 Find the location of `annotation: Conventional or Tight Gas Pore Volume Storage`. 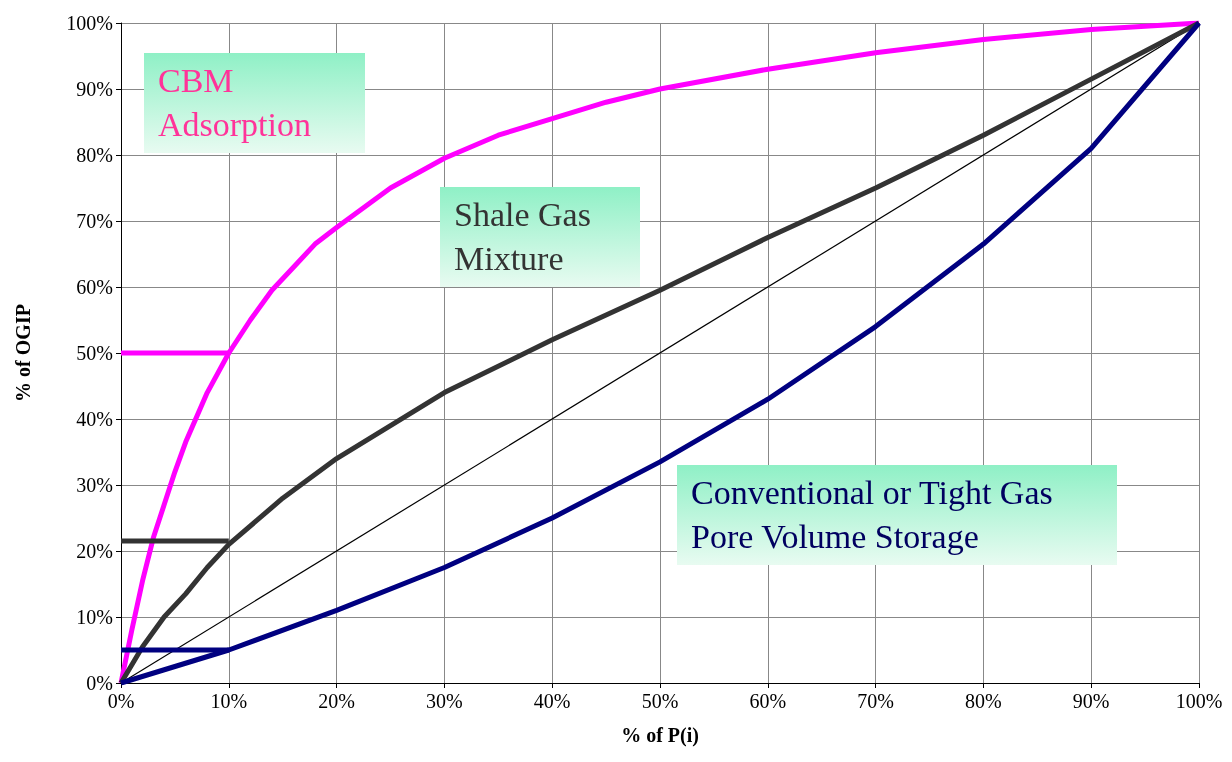

annotation: Conventional or Tight Gas Pore Volume Storage is located at coordinates (897, 515).